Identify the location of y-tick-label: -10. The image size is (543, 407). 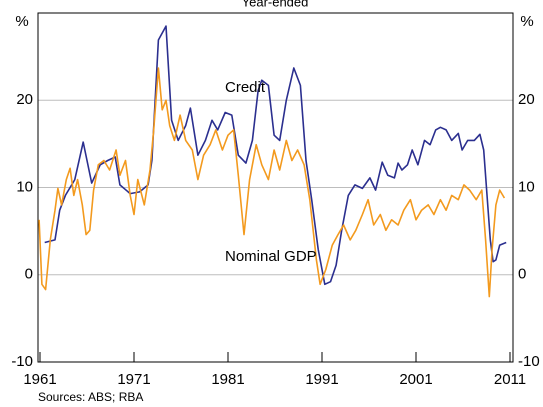
(22, 361).